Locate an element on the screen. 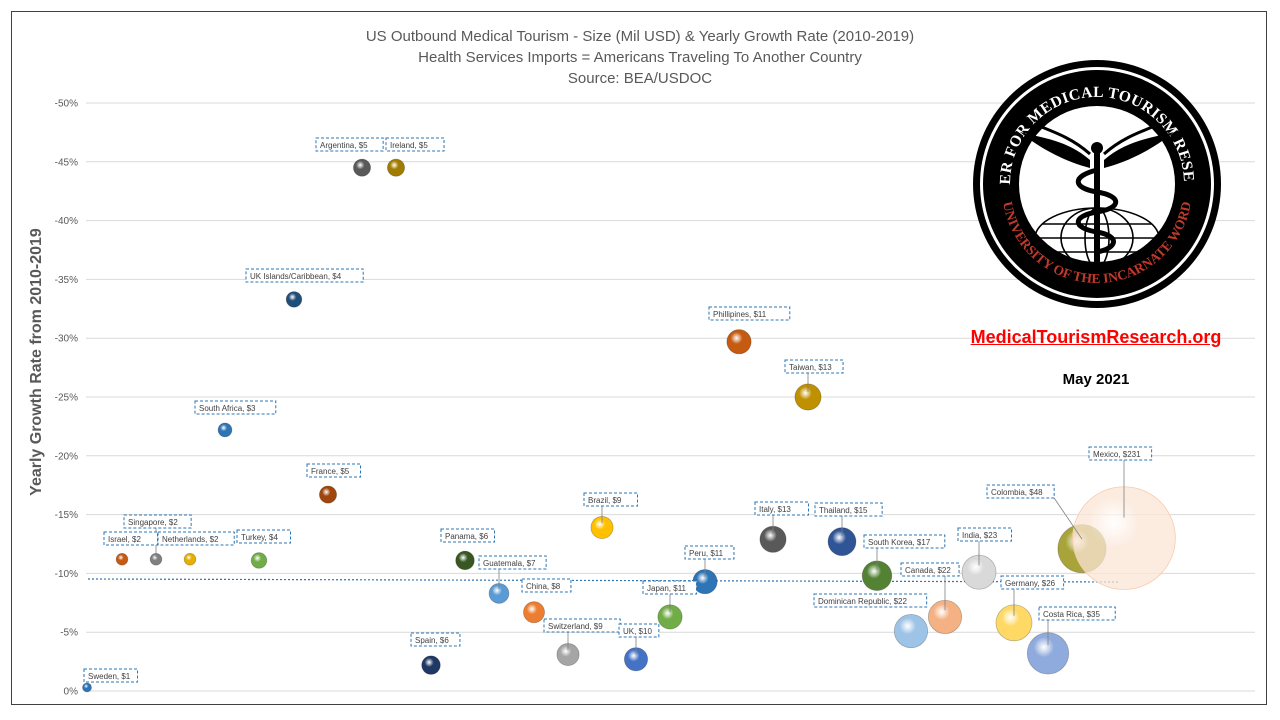 The height and width of the screenshot is (720, 1280). chart-title-line-3: Source: BEA/USDOC is located at coordinates (640, 78).